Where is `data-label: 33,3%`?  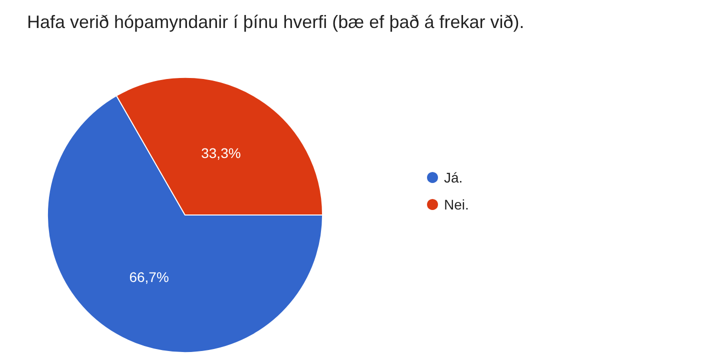
data-label: 33,3% is located at coordinates (221, 152).